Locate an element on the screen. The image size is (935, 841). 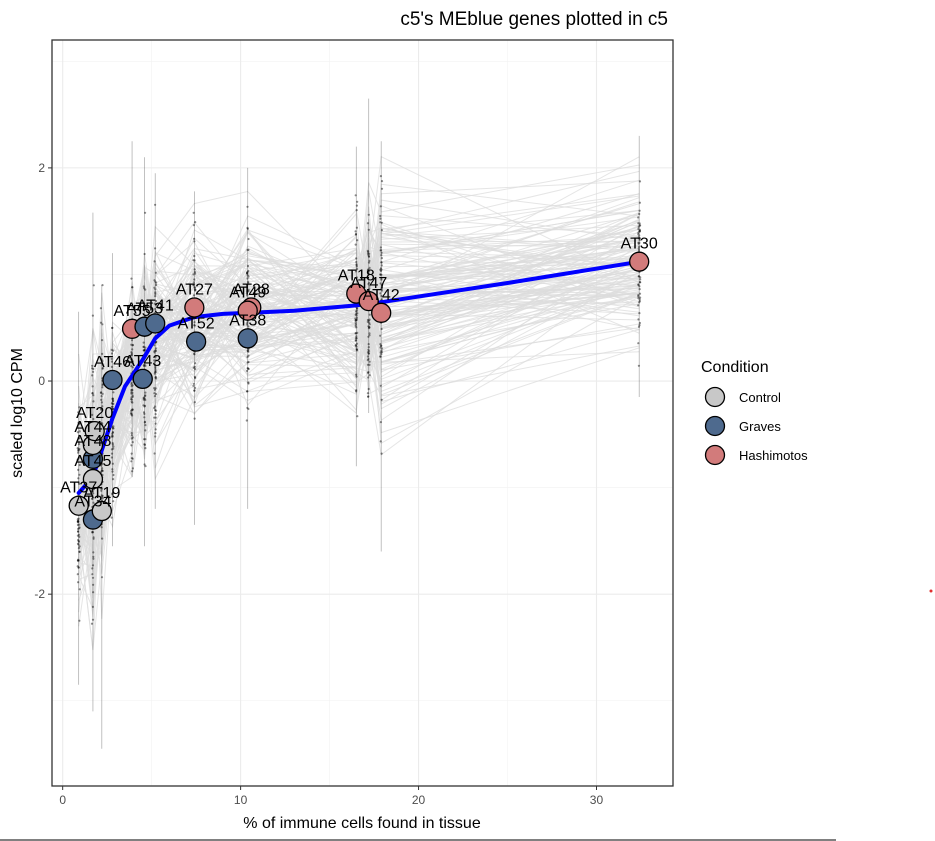
legend: Condition Control Graves Hashimotos is located at coordinates (754, 412).